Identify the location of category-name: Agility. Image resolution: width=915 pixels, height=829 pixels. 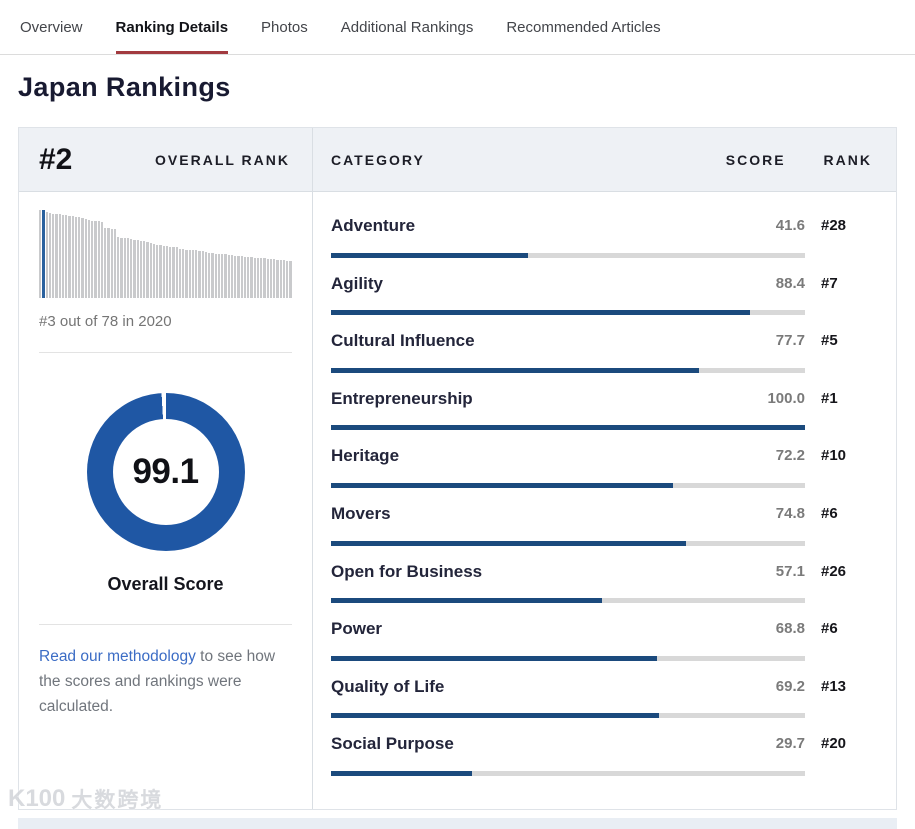
(357, 283).